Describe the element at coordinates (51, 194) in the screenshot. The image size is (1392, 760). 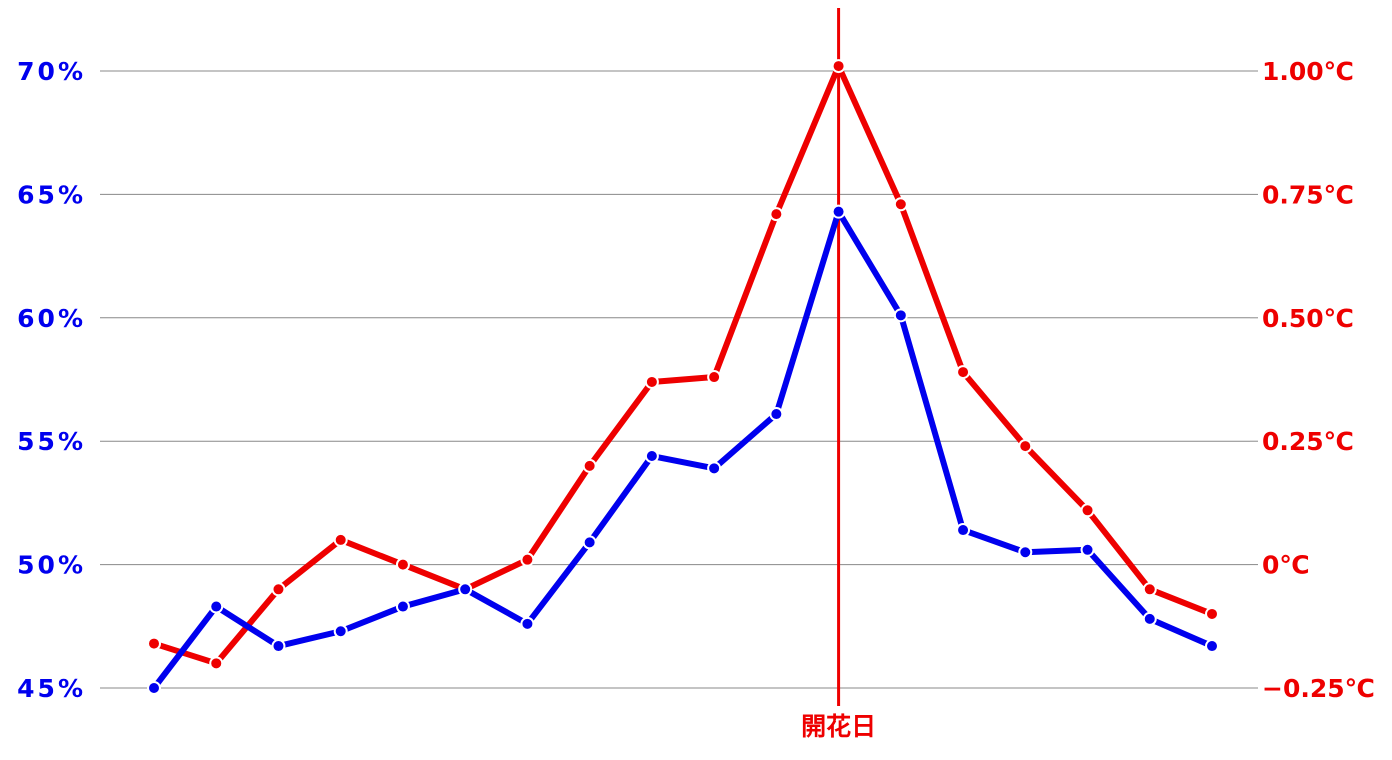
I see `y-tick-label: 65%` at that location.